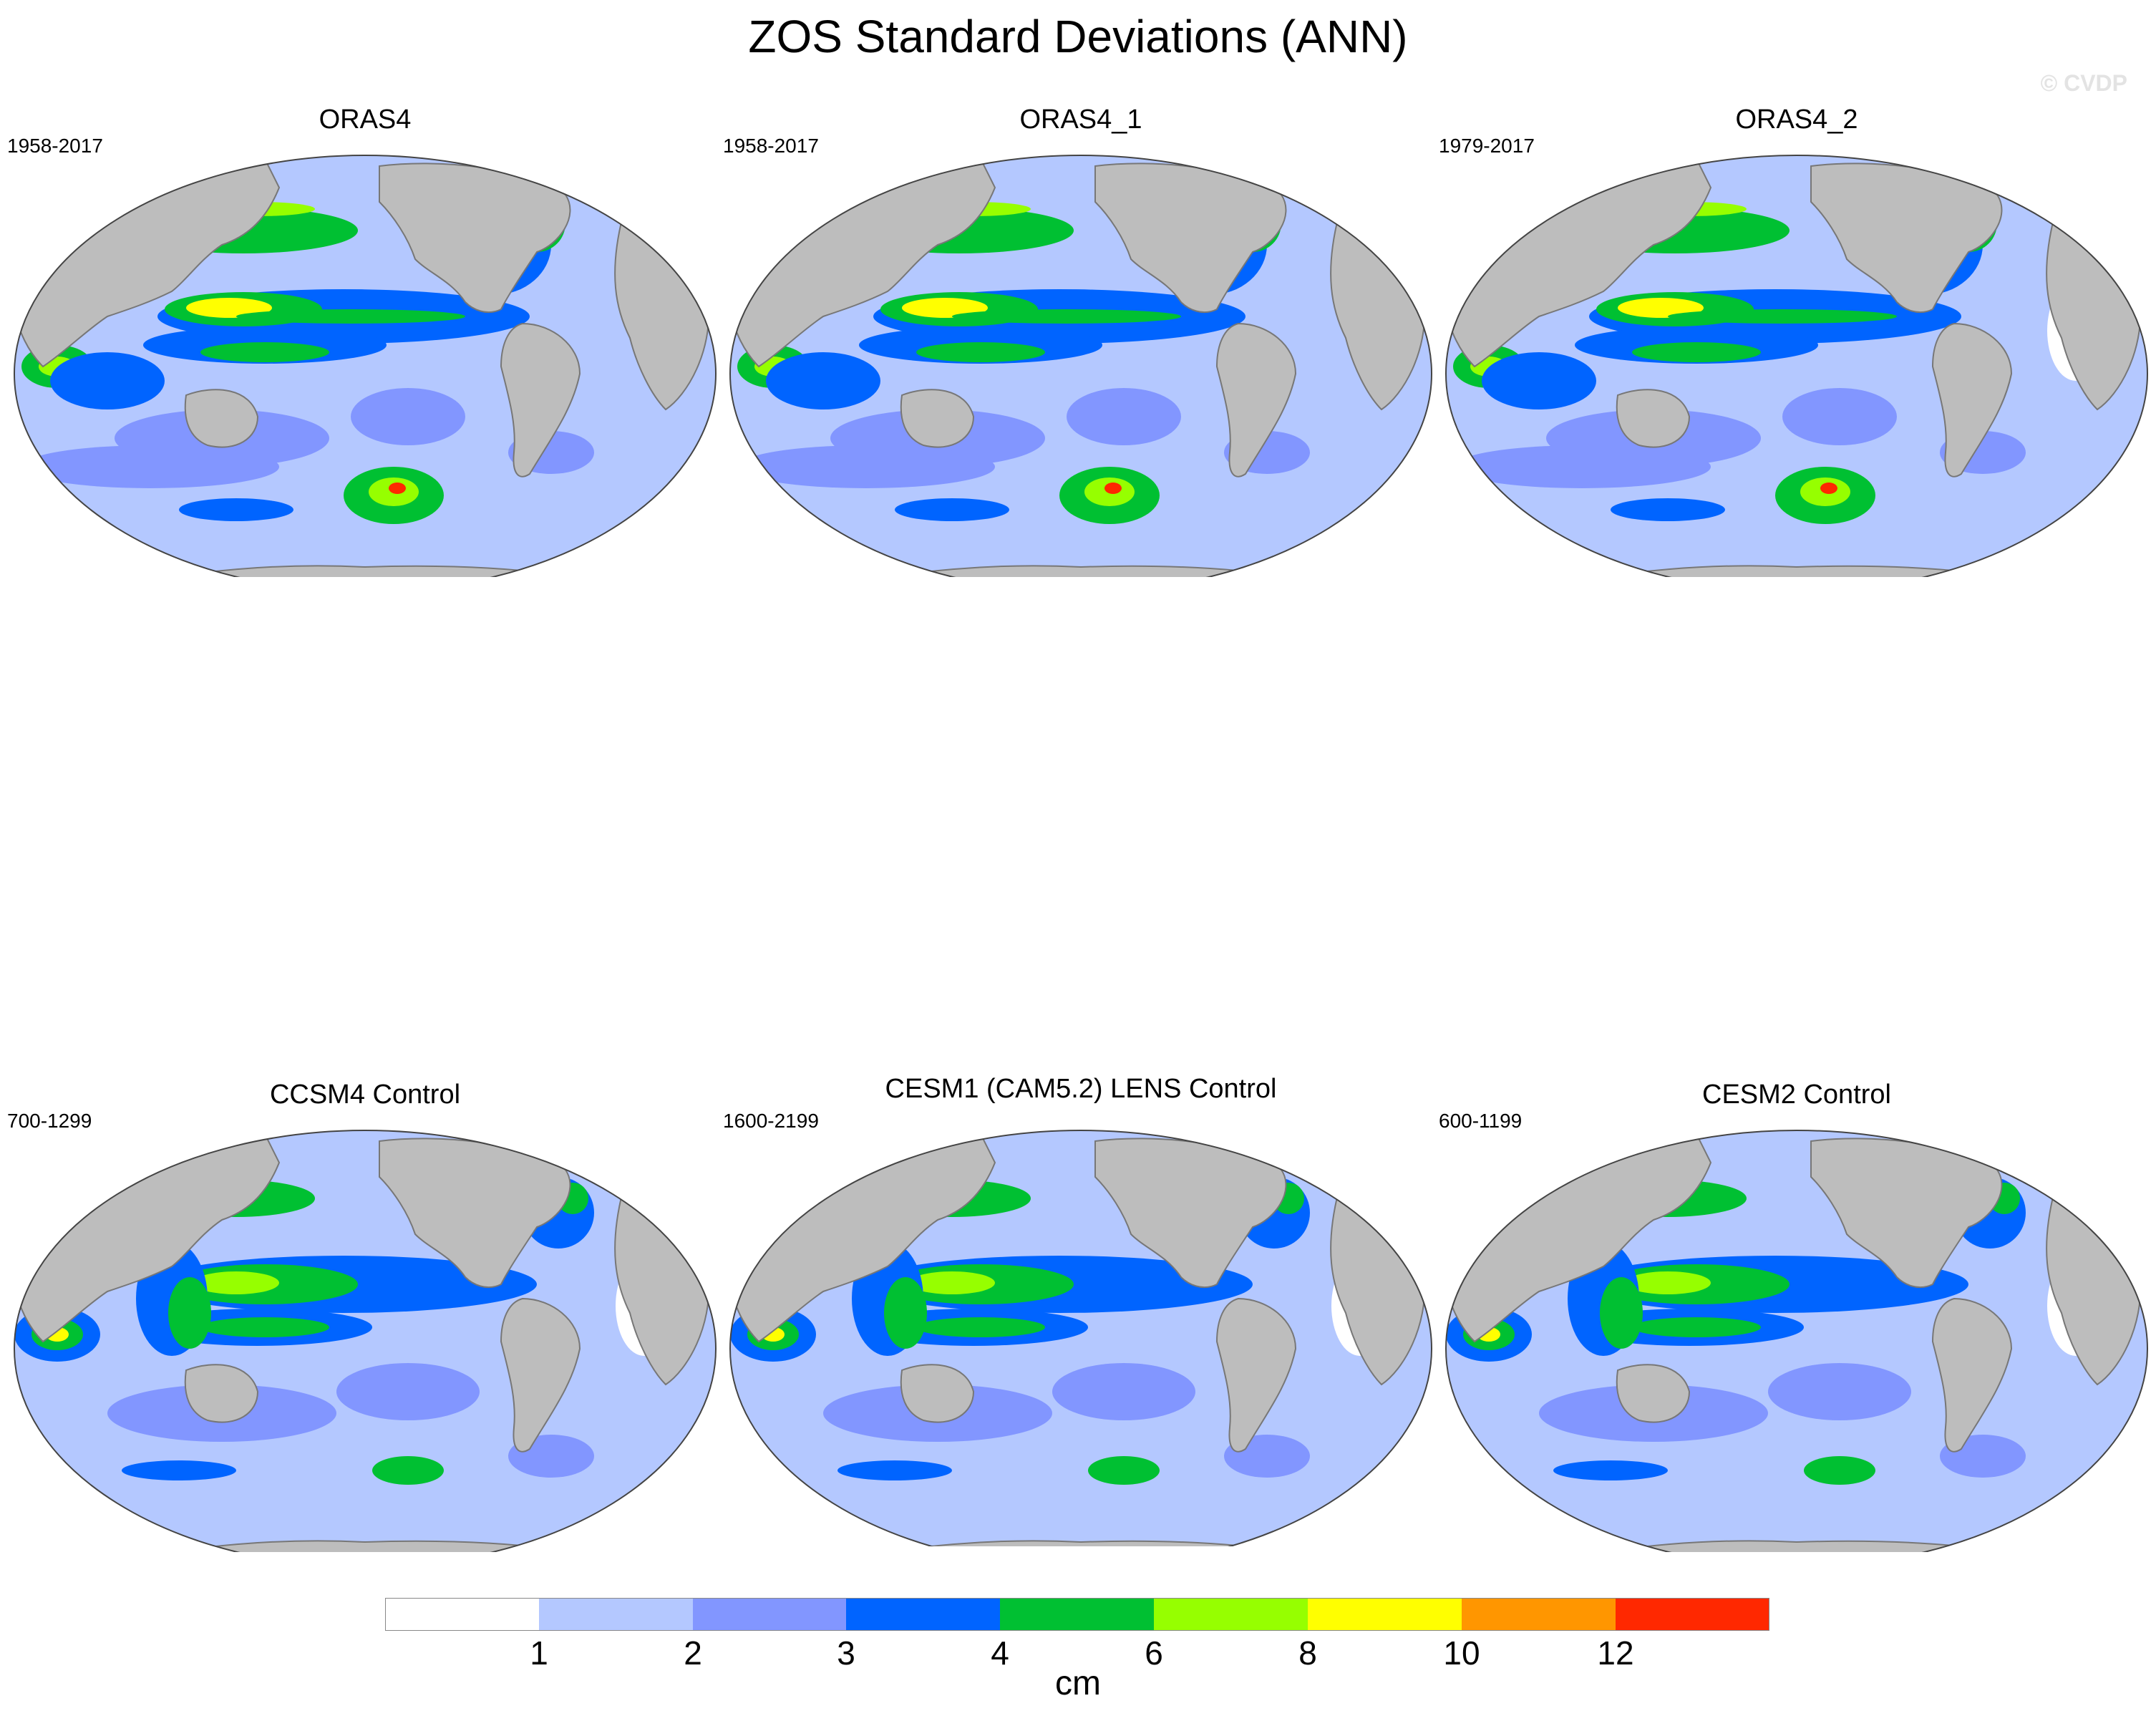 Image resolution: width=2156 pixels, height=1721 pixels. What do you see at coordinates (1797, 120) in the screenshot?
I see `panel-title: ORAS4_2` at bounding box center [1797, 120].